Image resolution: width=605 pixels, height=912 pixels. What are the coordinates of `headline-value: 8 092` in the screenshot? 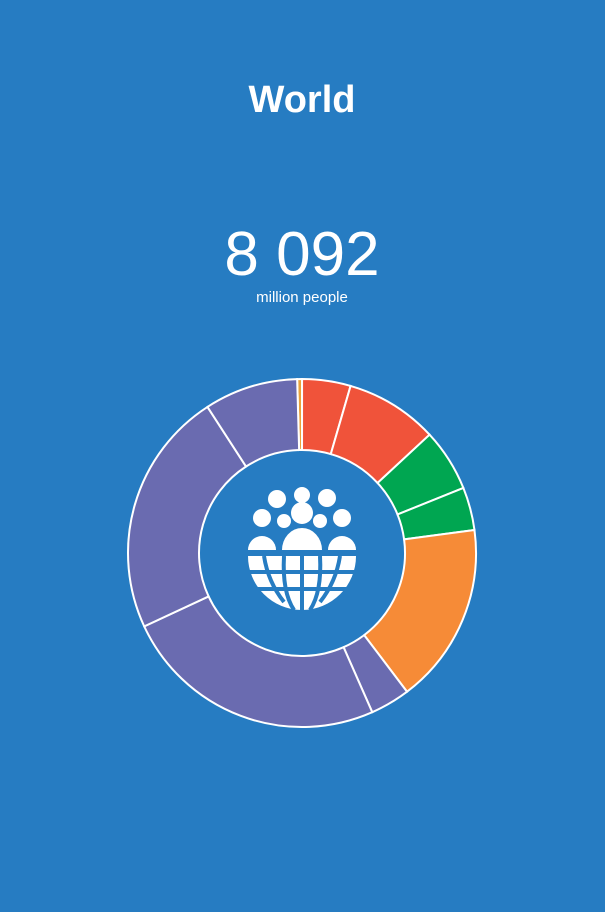 It's located at (301, 254).